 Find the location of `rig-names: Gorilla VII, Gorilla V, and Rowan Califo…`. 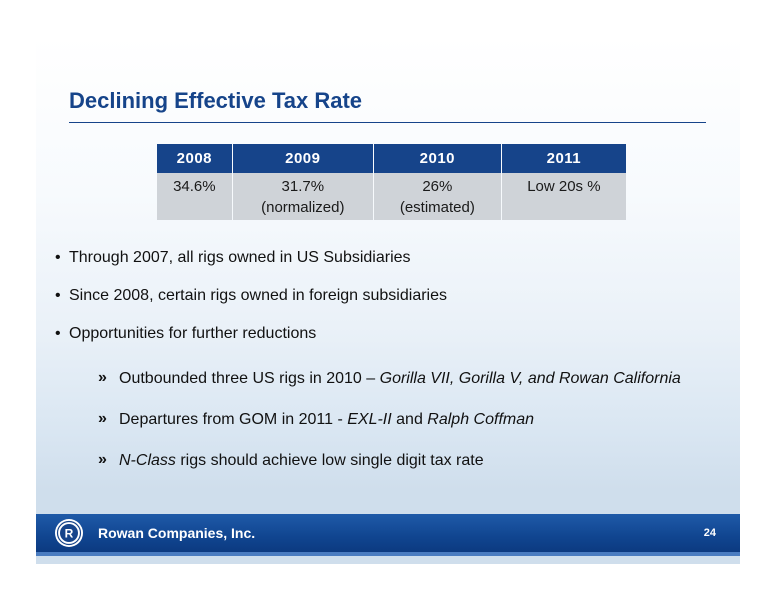

rig-names: Gorilla VII, Gorilla V, and Rowan Califo… is located at coordinates (530, 378).